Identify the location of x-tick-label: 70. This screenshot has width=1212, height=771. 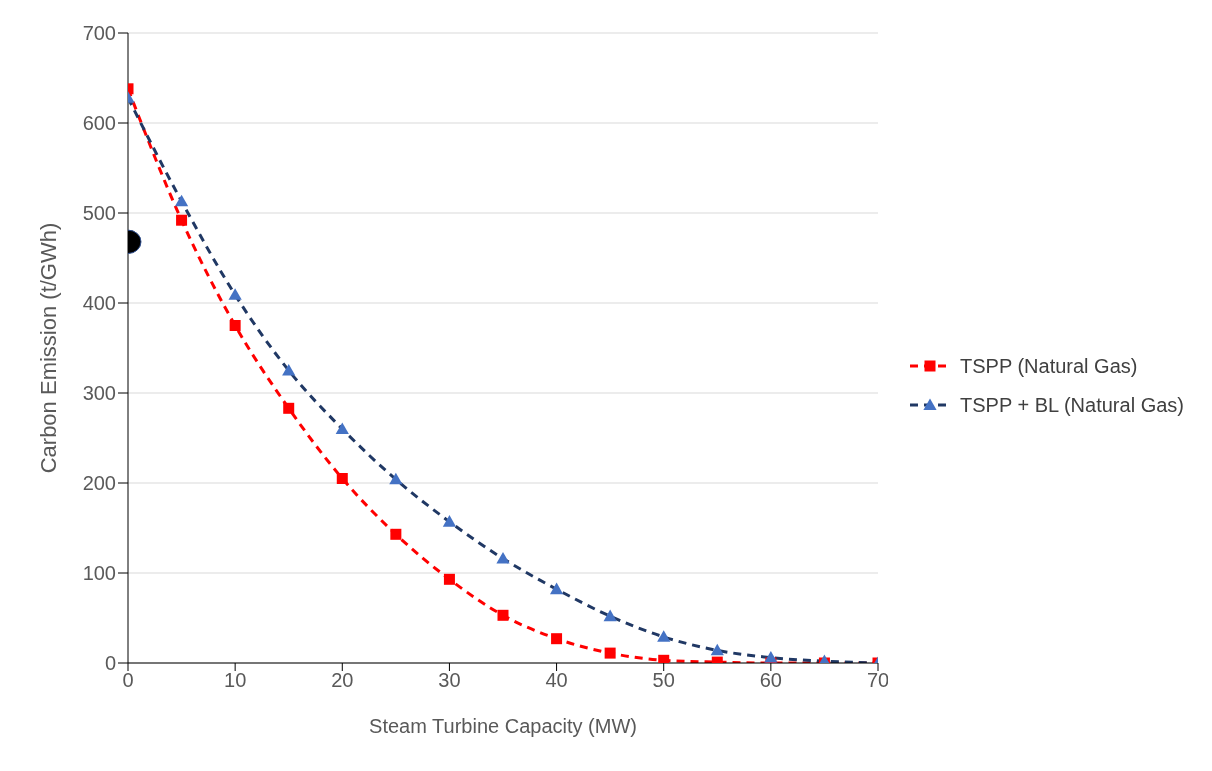
(878, 680).